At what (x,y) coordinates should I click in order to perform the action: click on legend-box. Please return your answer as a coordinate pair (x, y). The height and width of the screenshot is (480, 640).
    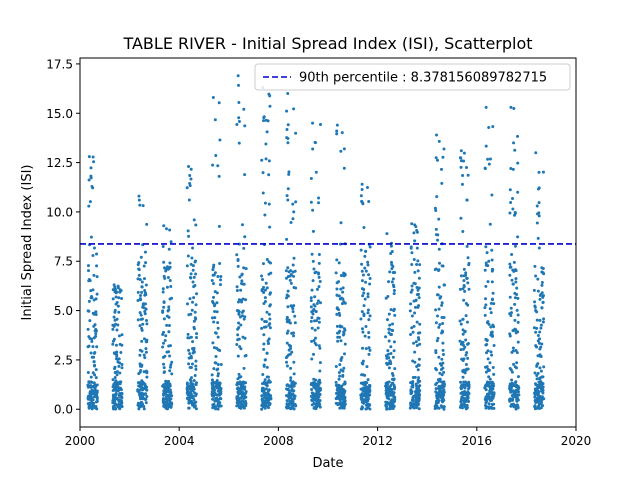
    Looking at the image, I should click on (412, 77).